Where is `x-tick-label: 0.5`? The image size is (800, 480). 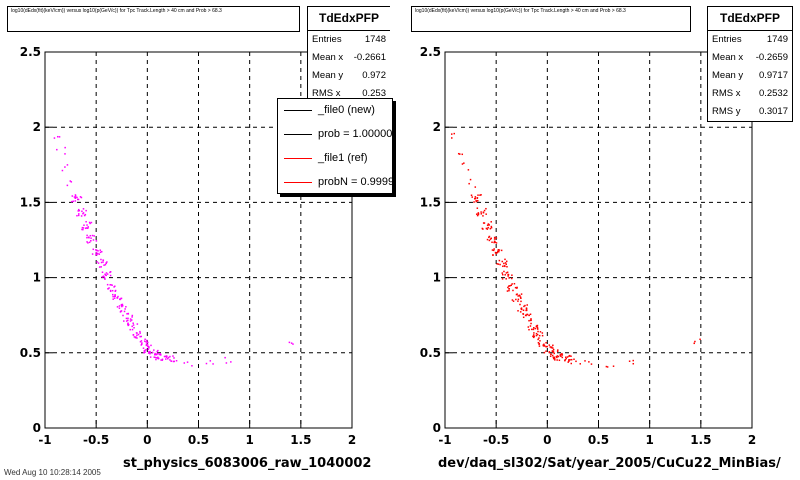 x-tick-label: 0.5 is located at coordinates (598, 440).